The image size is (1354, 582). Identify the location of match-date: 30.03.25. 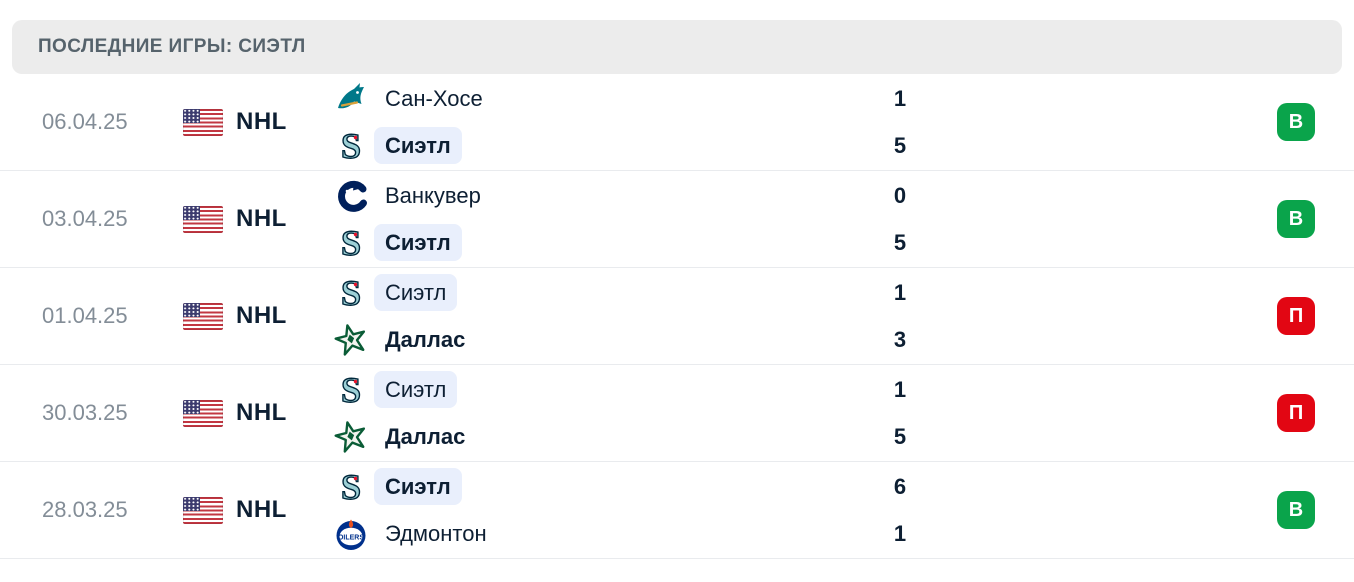
(85, 412).